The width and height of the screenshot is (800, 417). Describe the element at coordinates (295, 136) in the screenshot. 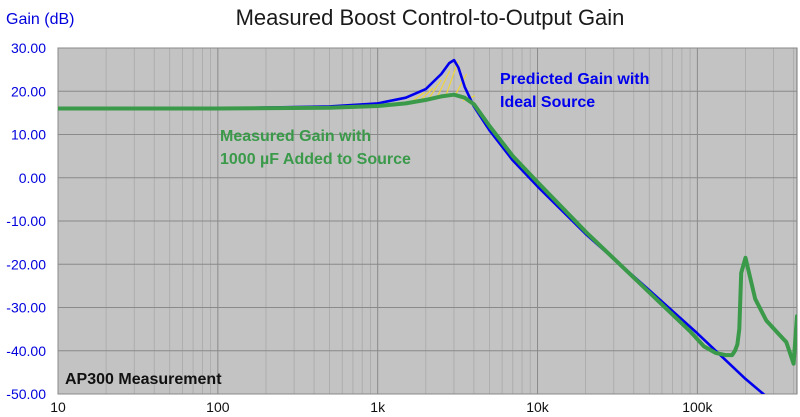

I see `annotation-measured-line1: Measured Gain with` at that location.